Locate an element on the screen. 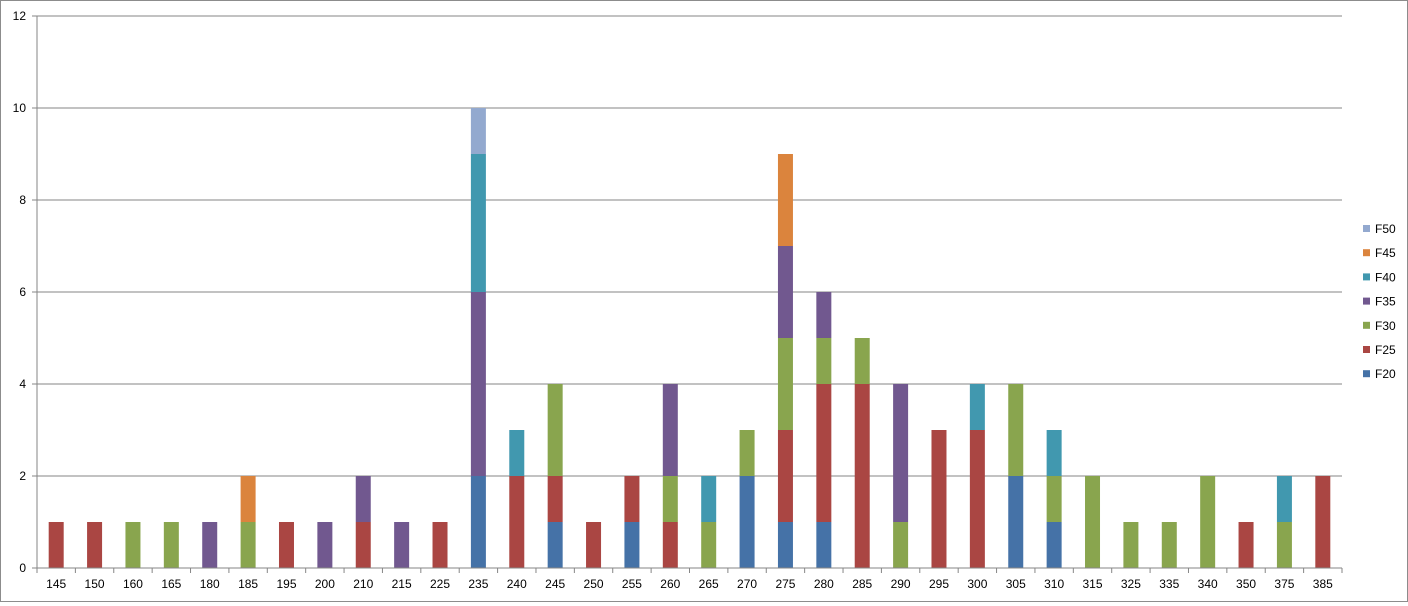 The height and width of the screenshot is (606, 1408). x-tick-label: 200 is located at coordinates (325, 584).